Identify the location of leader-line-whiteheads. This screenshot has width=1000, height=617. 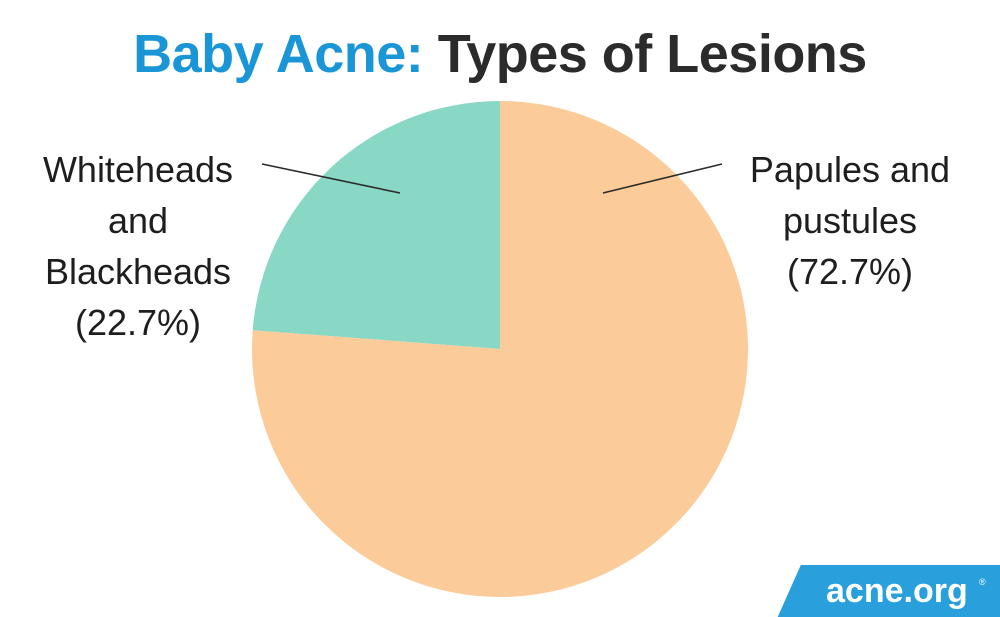
(331, 178).